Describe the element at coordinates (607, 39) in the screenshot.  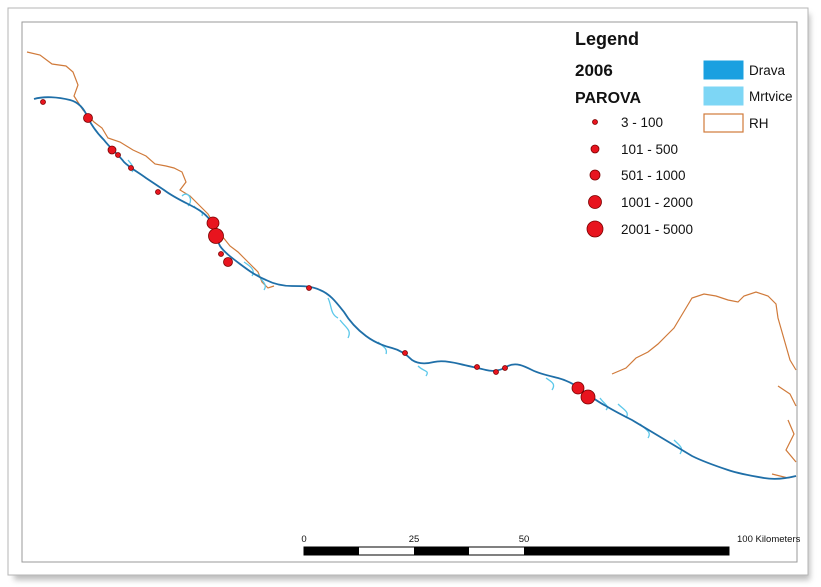
I see `legend-title: Legend` at that location.